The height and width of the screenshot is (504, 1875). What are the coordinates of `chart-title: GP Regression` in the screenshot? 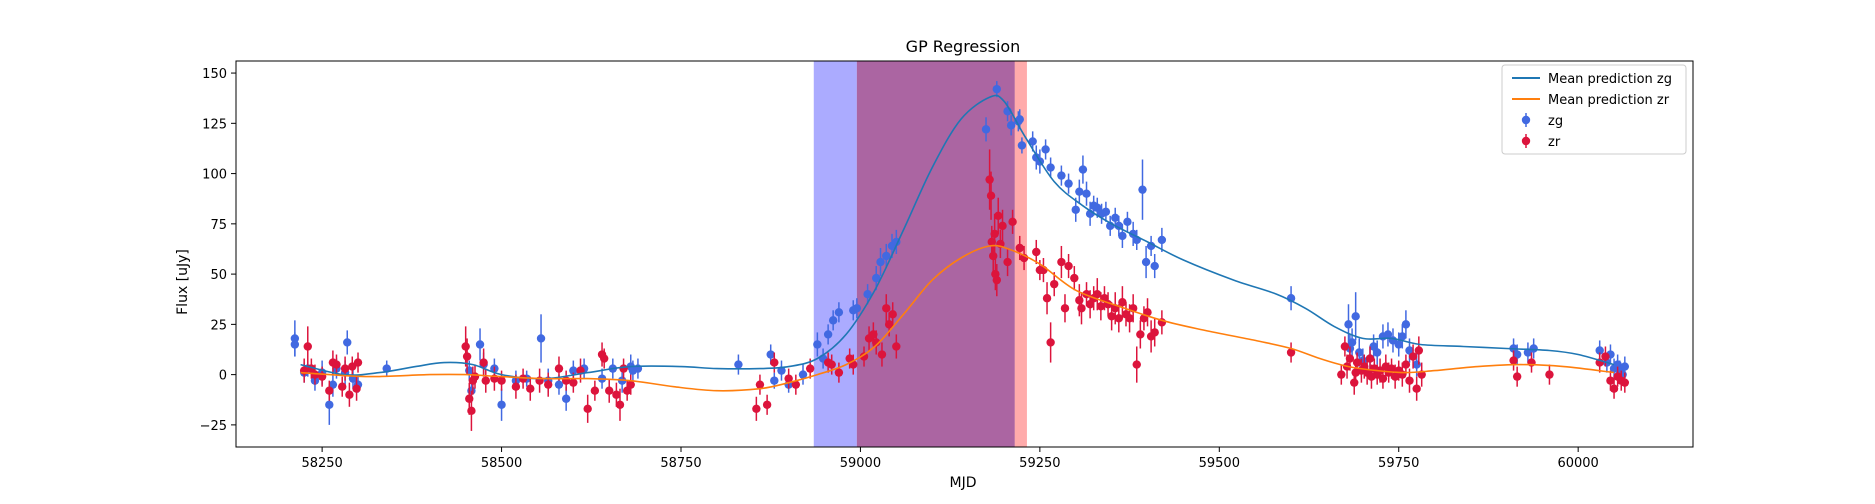 It's located at (963, 46).